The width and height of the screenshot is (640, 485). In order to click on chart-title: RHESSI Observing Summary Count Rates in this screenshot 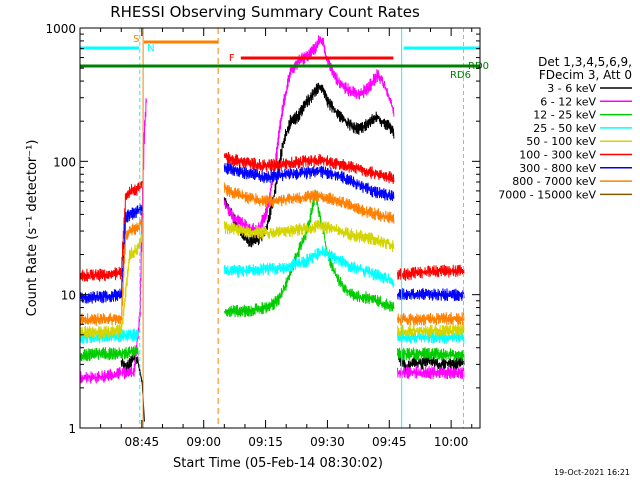, I will do `click(265, 12)`.